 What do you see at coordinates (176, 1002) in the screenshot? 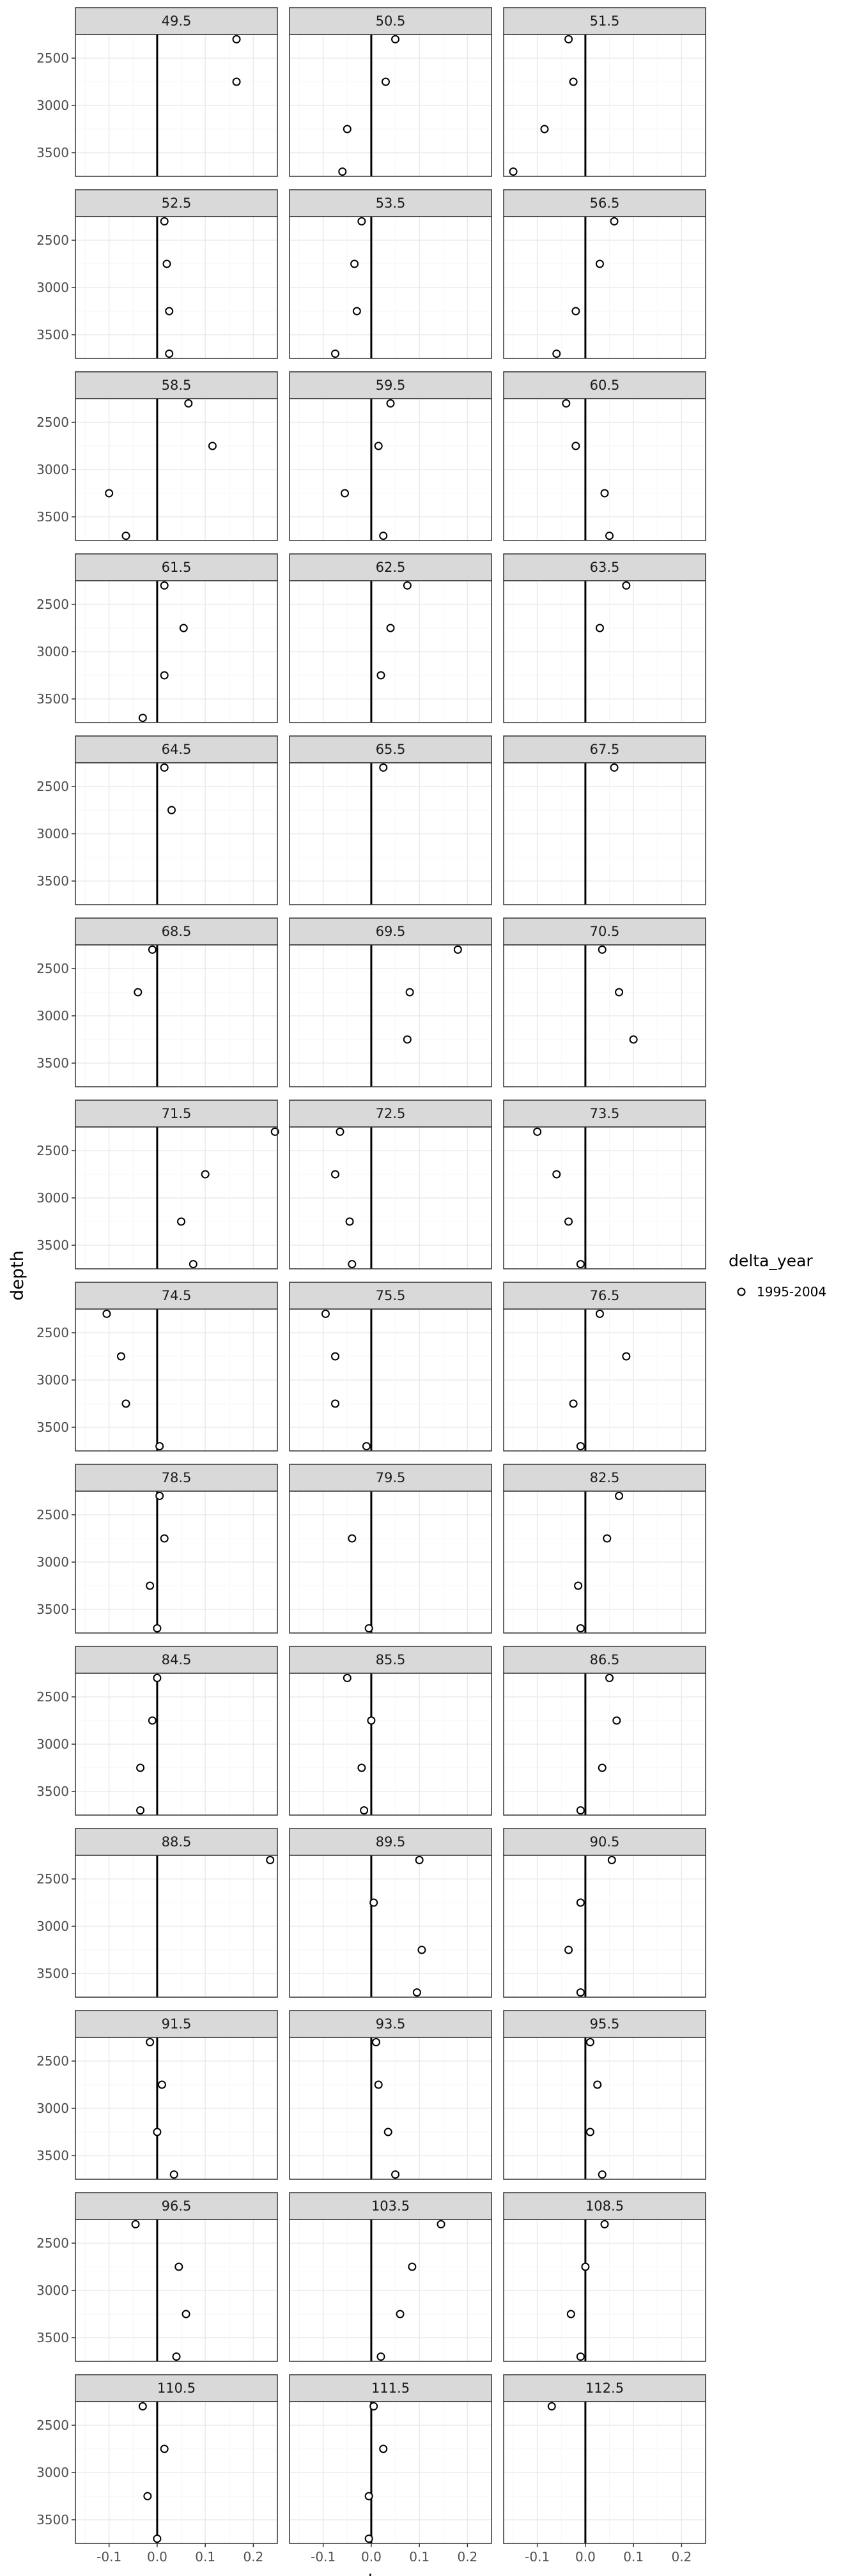
I see `facet-panel: 68.5` at bounding box center [176, 1002].